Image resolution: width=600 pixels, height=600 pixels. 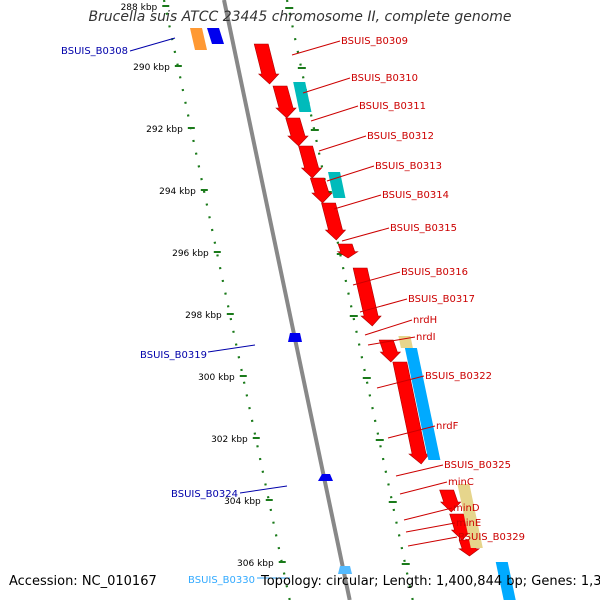 What do you see at coordinates (441, 299) in the screenshot?
I see `gene-label: BSUIS_B0317` at bounding box center [441, 299].